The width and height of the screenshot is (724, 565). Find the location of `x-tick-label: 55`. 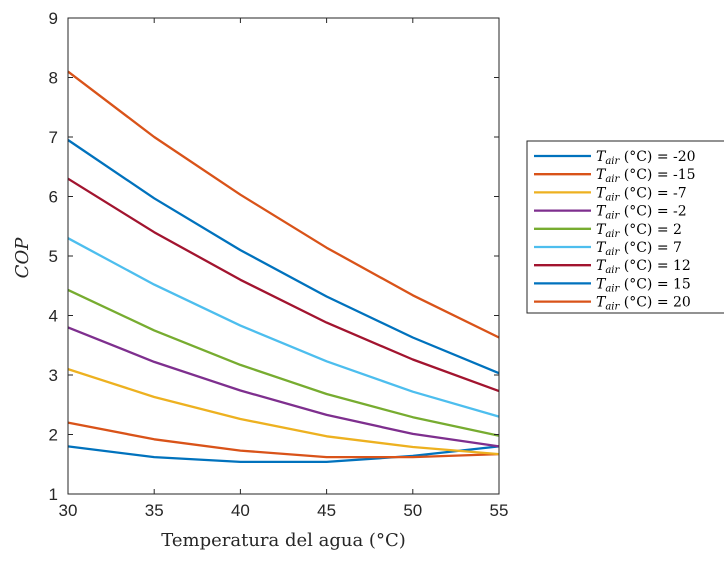

x-tick-label: 55 is located at coordinates (499, 510).